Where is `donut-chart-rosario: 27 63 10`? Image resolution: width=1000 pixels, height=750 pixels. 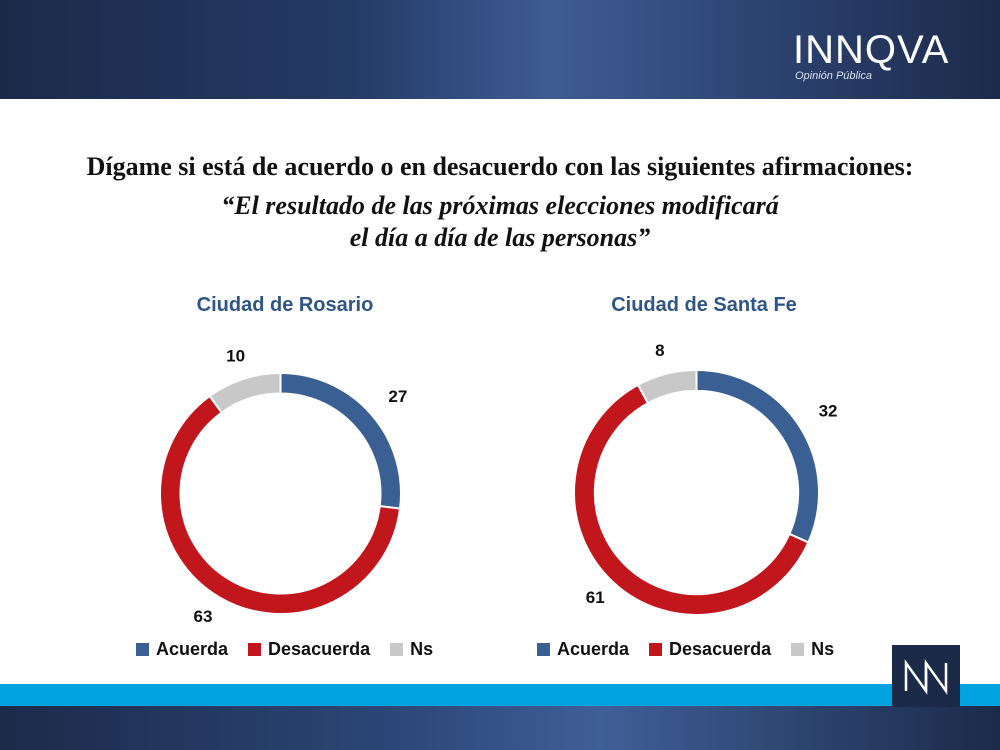 donut-chart-rosario: 27 63 10 is located at coordinates (283, 486).